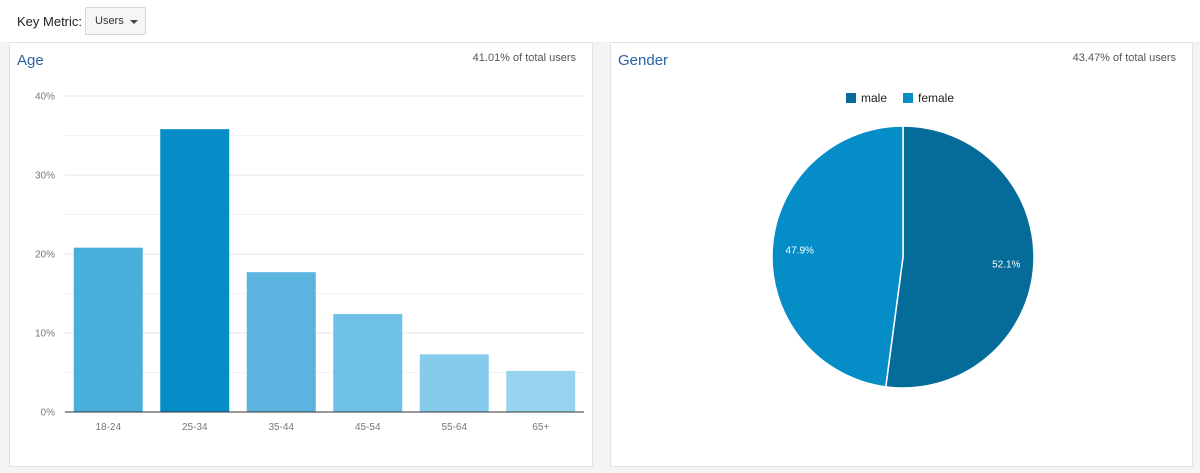 The height and width of the screenshot is (473, 1200). I want to click on x-tick-label: 55-64, so click(454, 427).